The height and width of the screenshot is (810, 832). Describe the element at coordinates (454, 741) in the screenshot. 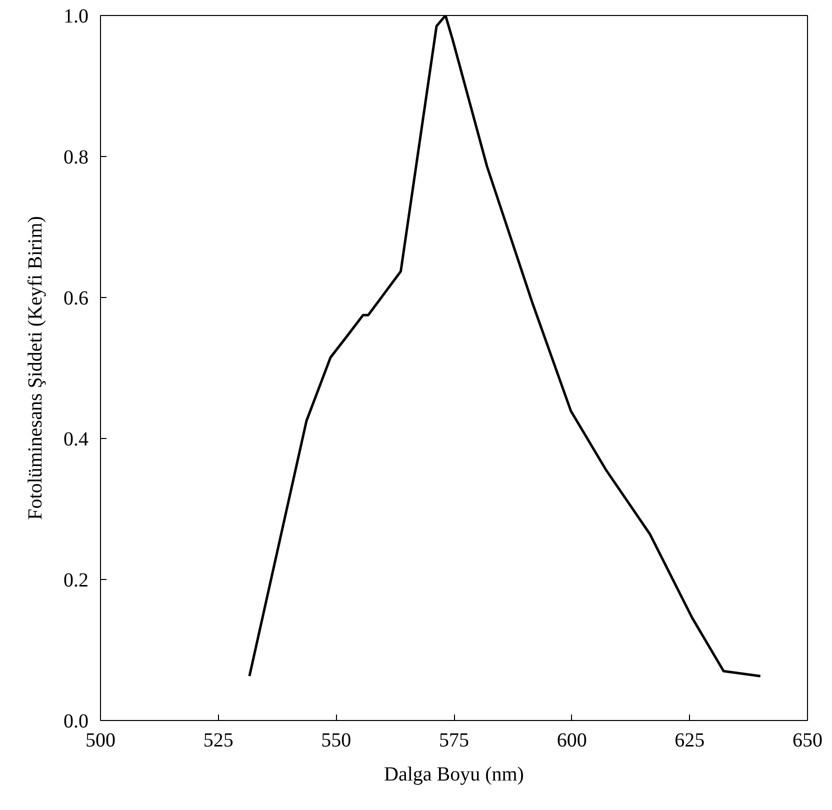

I see `x-tick-label: 575` at that location.